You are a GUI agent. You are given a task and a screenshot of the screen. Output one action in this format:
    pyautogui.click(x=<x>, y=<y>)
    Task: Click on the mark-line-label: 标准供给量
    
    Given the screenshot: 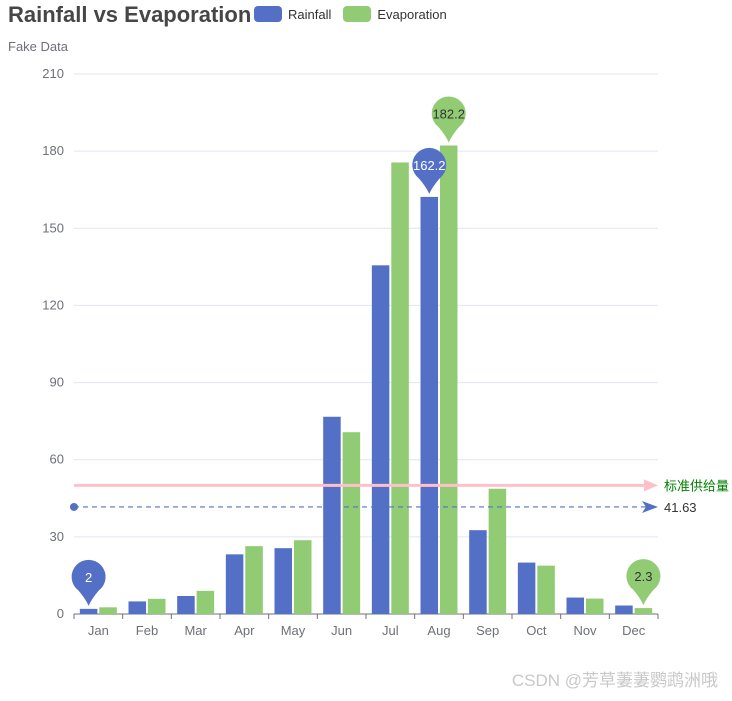 What is the action you would take?
    pyautogui.click(x=696, y=485)
    